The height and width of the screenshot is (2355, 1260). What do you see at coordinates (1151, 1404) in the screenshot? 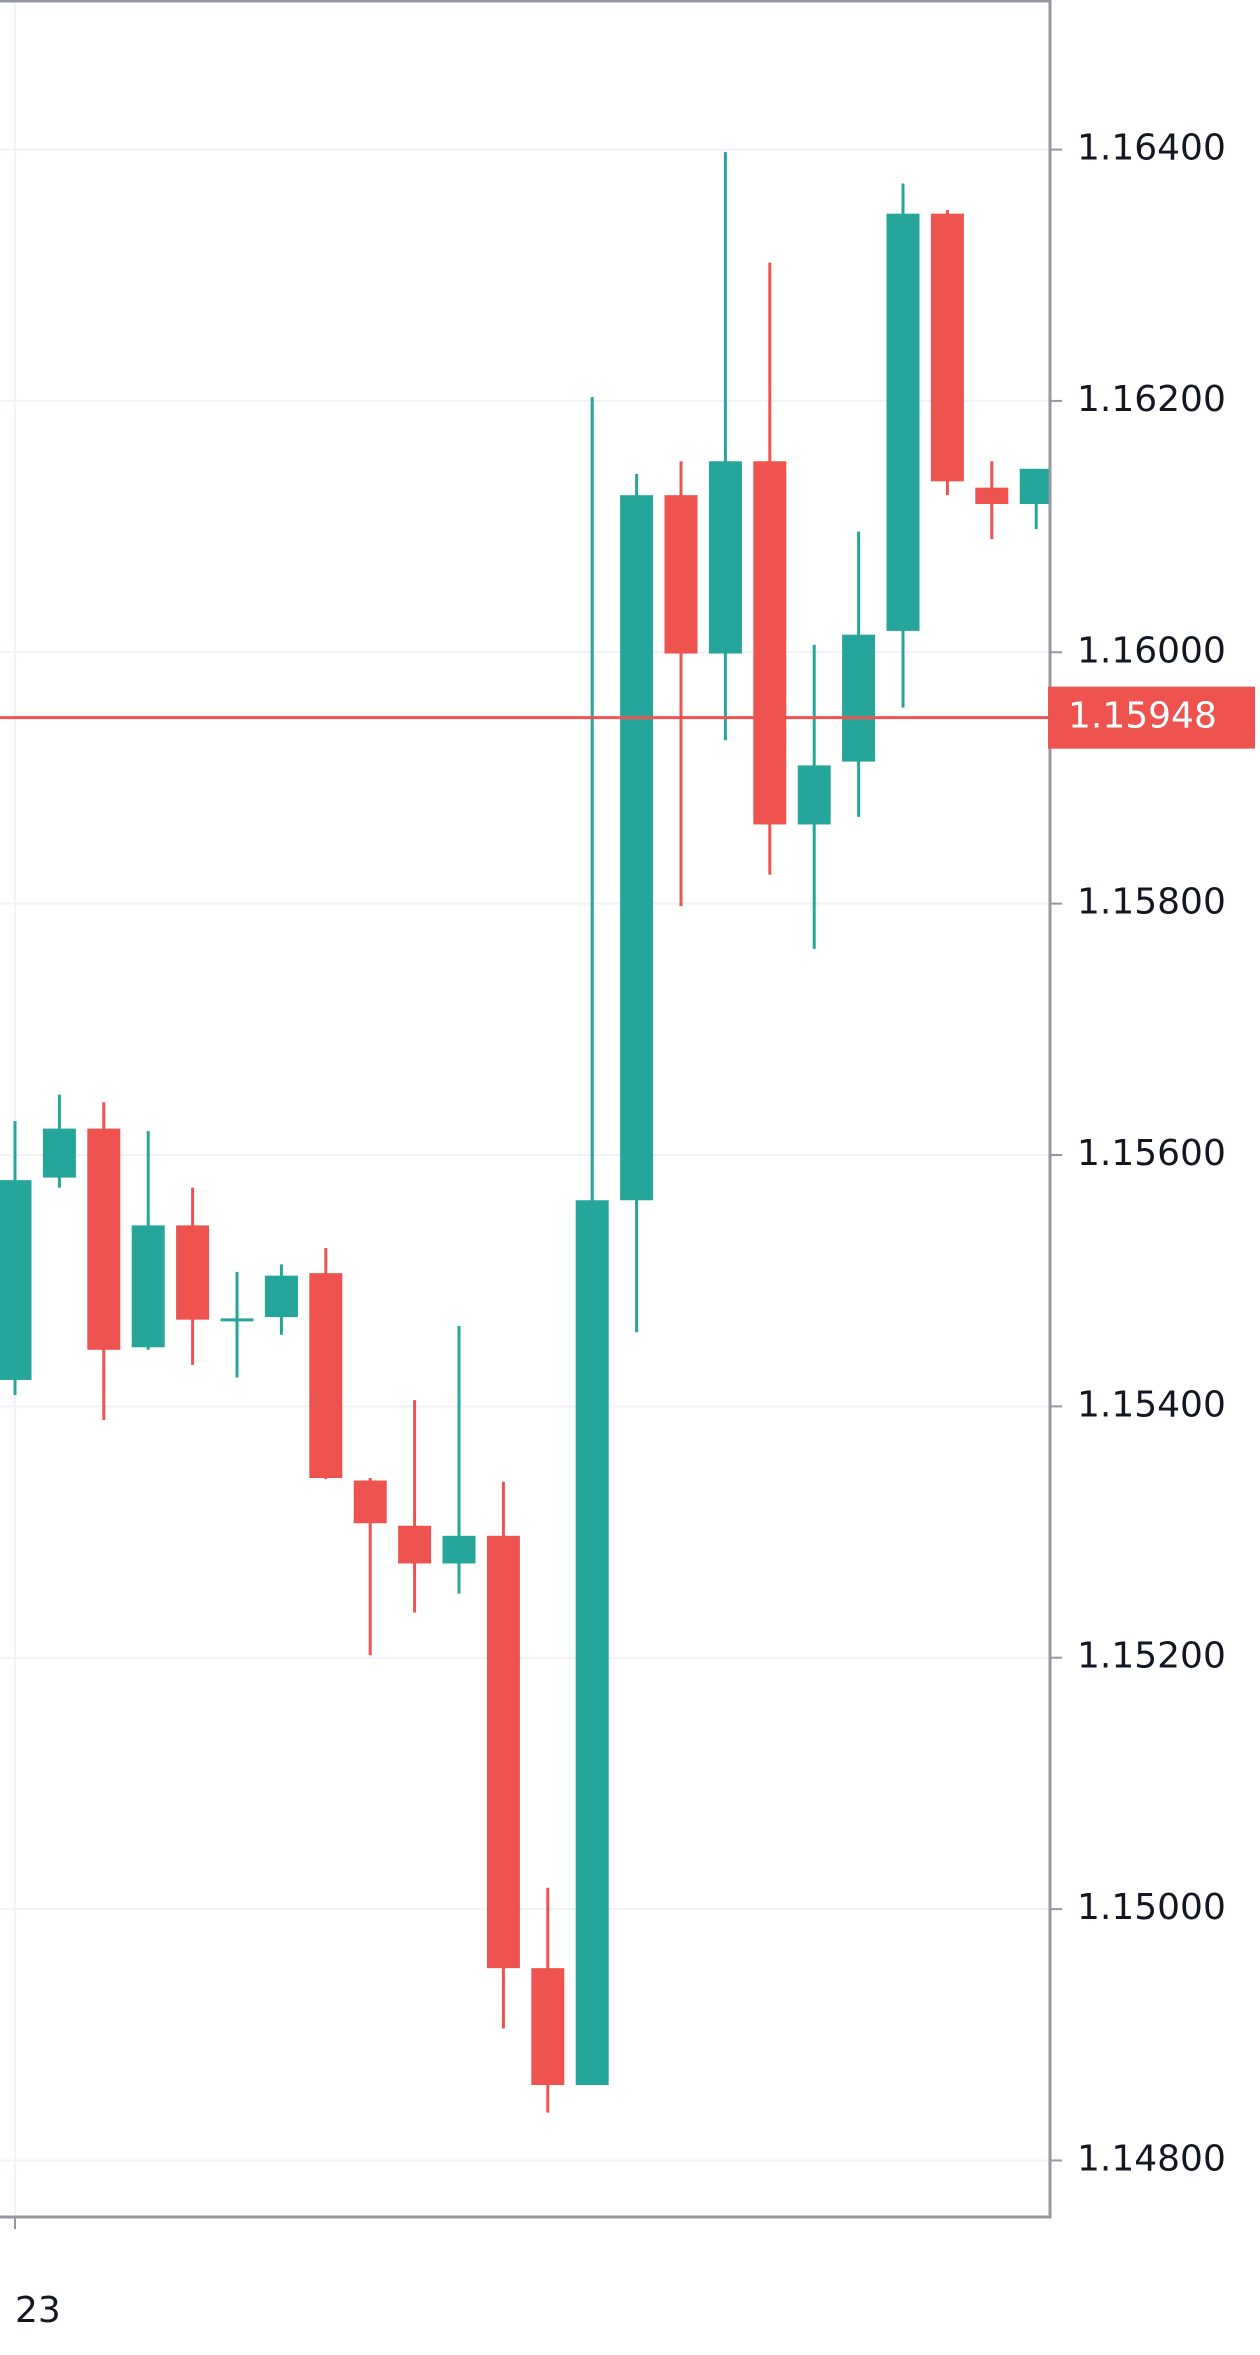
I see `y-tick-label: 1.15400` at bounding box center [1151, 1404].